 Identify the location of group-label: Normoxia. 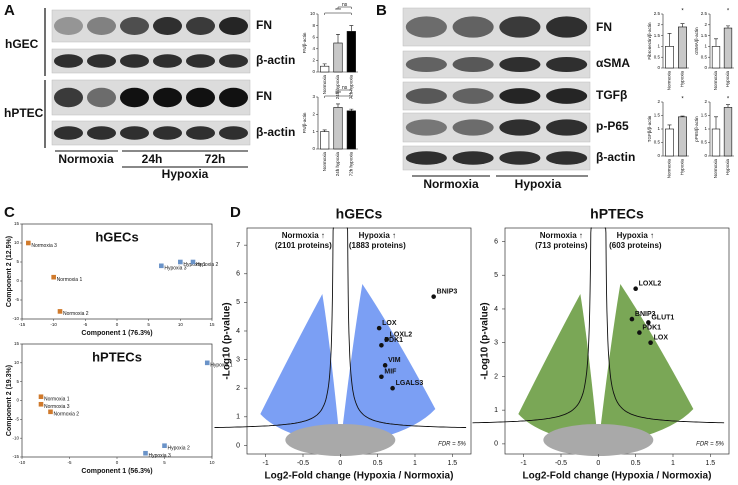
(86, 159).